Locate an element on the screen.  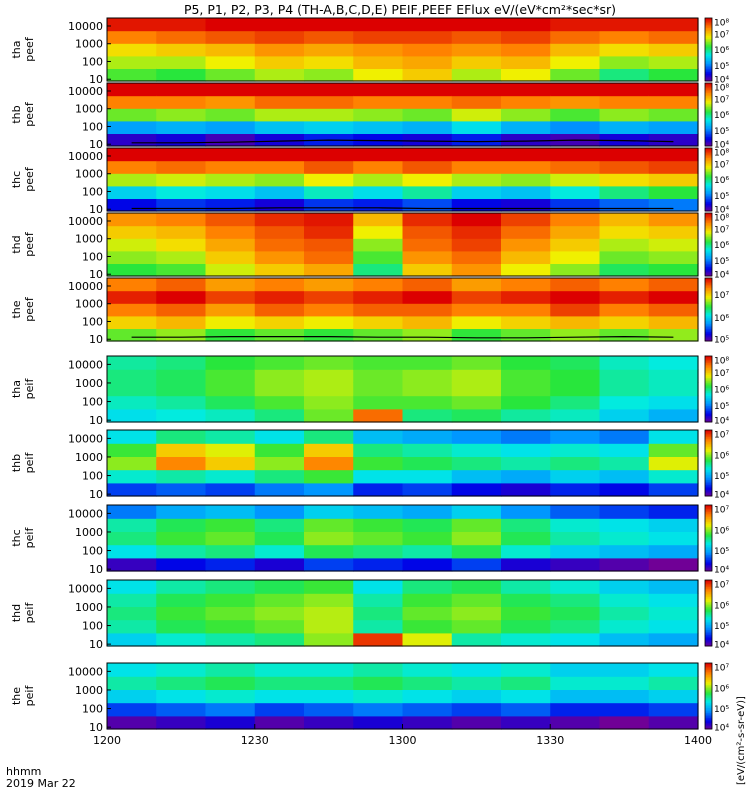
panel-label-probe: the is located at coordinates (16, 696).